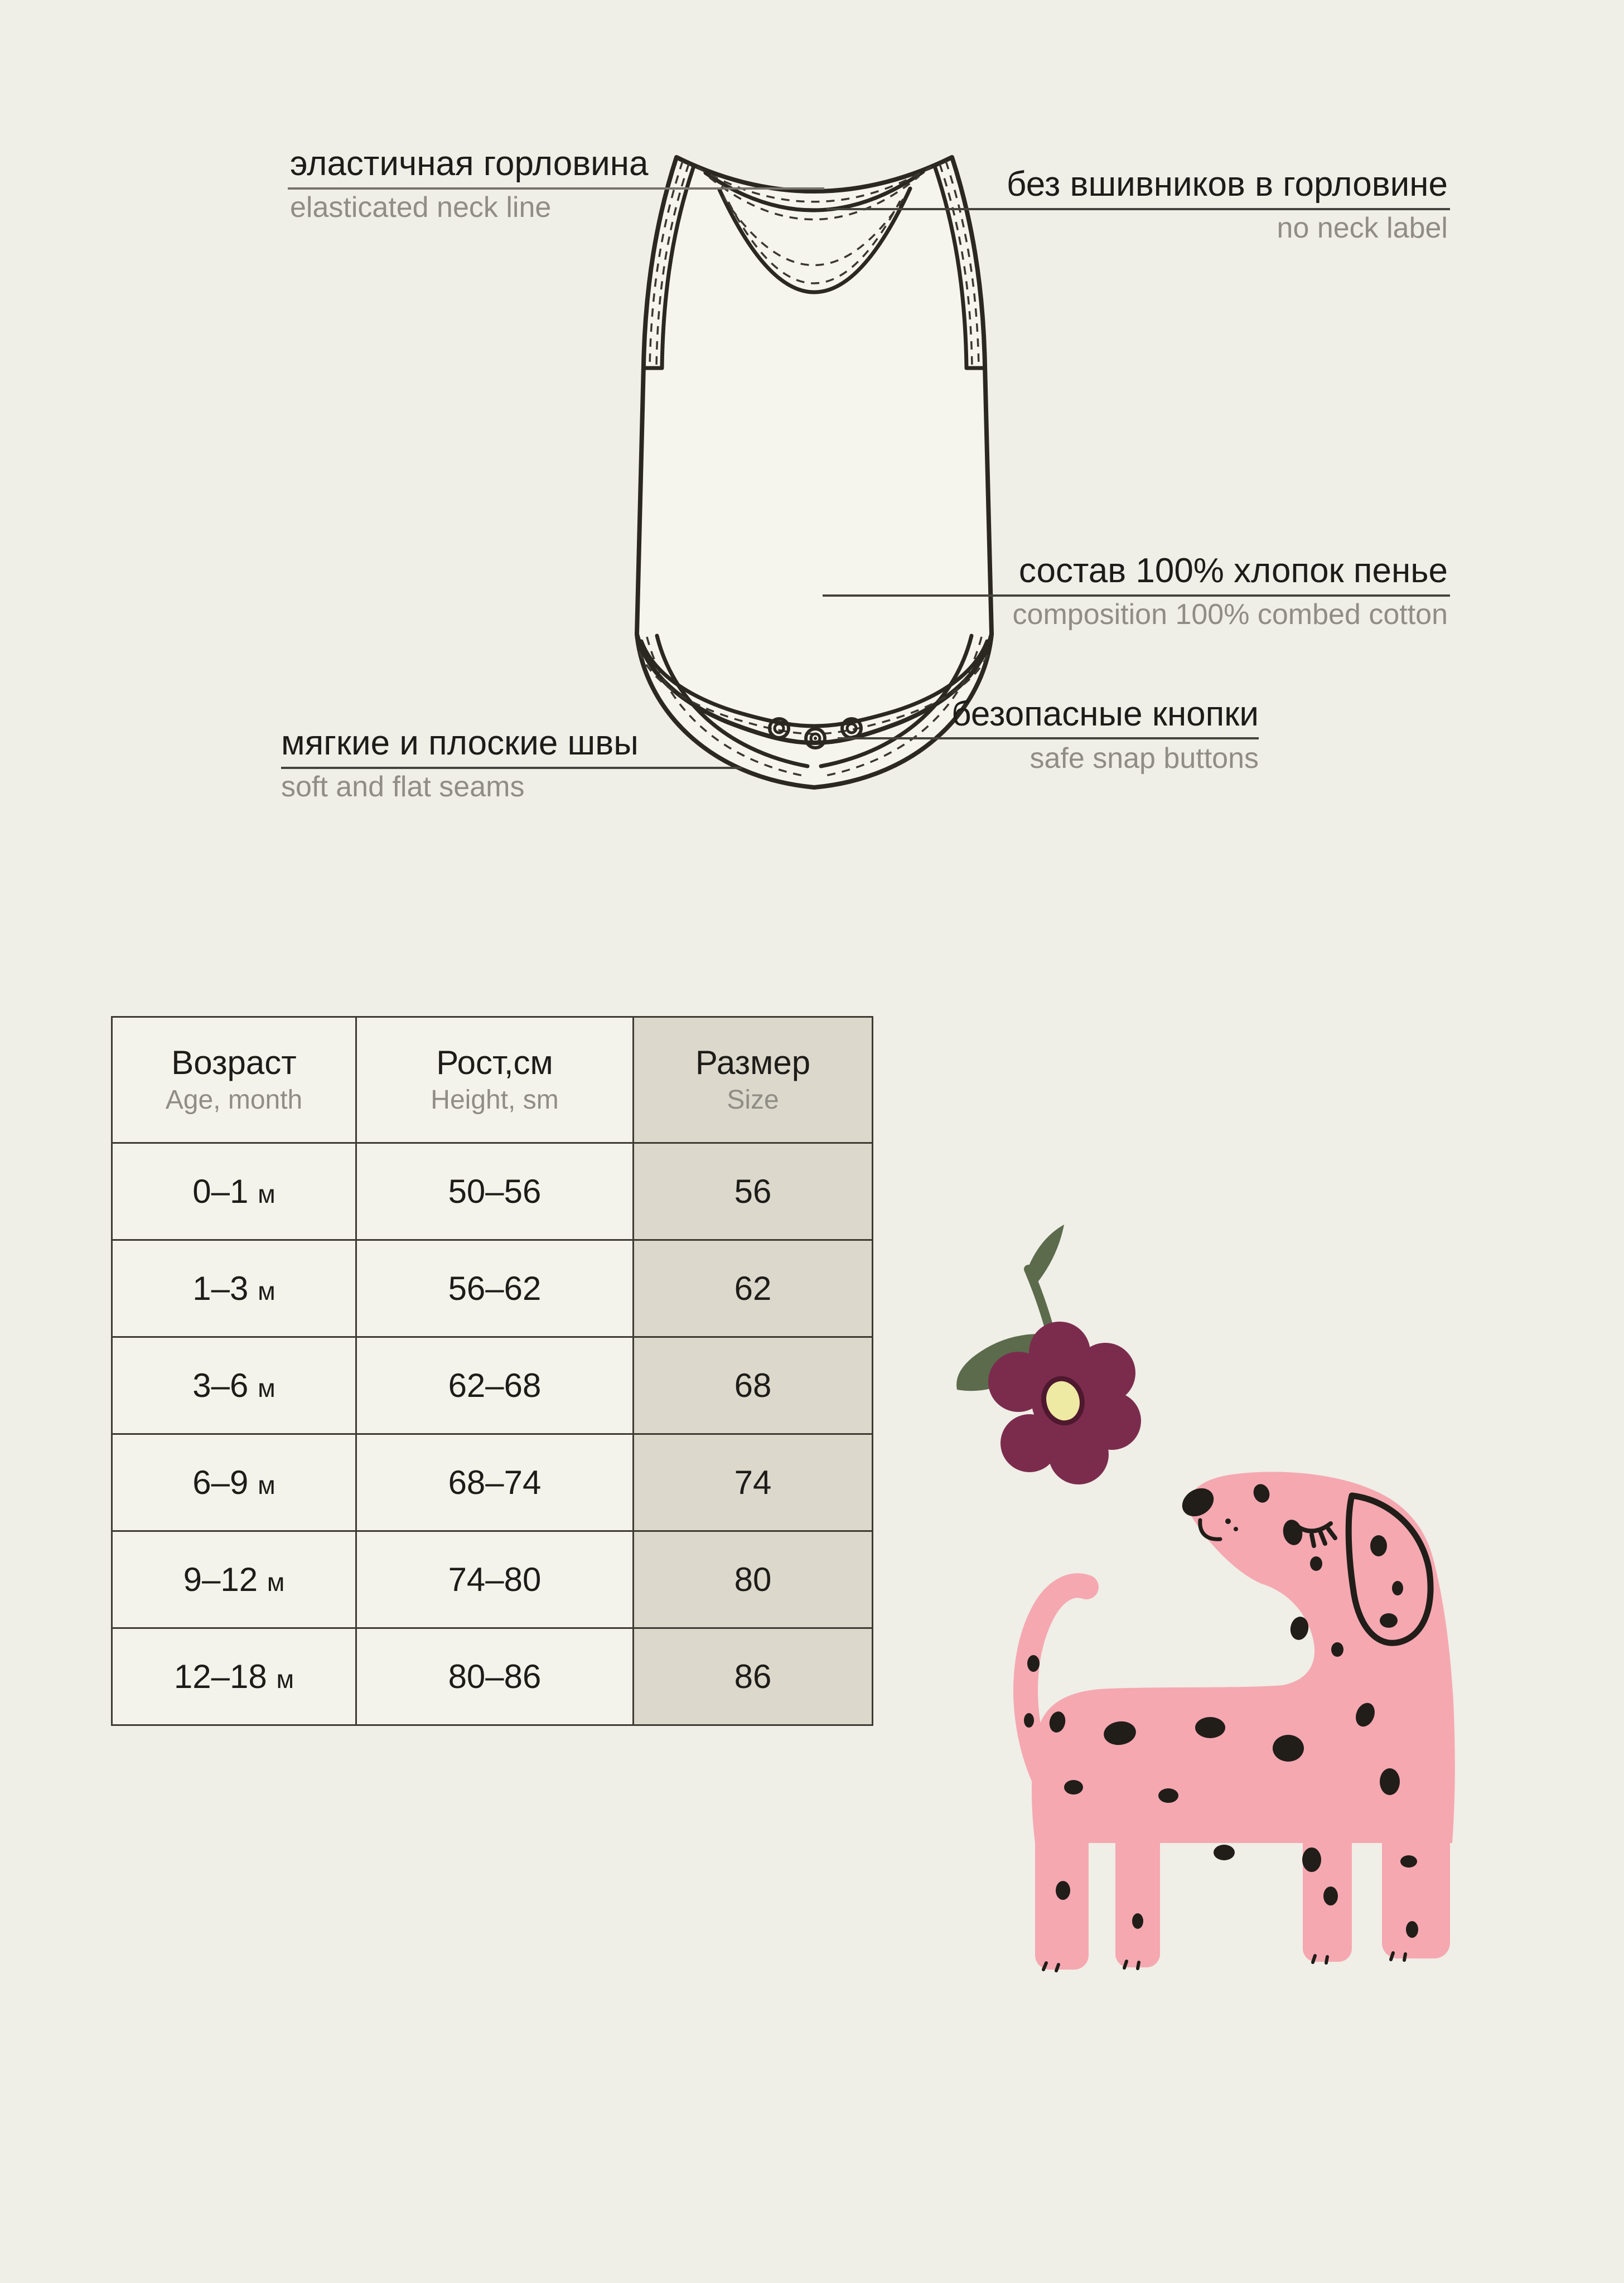 Image resolution: width=1624 pixels, height=2283 pixels. Describe the element at coordinates (492, 1676) in the screenshot. I see `table-row: 12–18 м 80–86 86` at that location.